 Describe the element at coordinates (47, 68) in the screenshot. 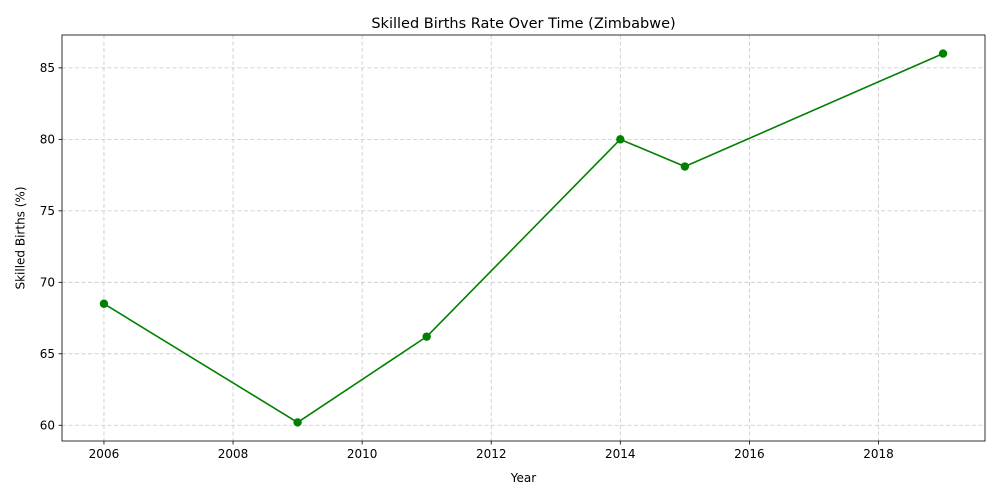

I see `y-tick-label: 85` at that location.